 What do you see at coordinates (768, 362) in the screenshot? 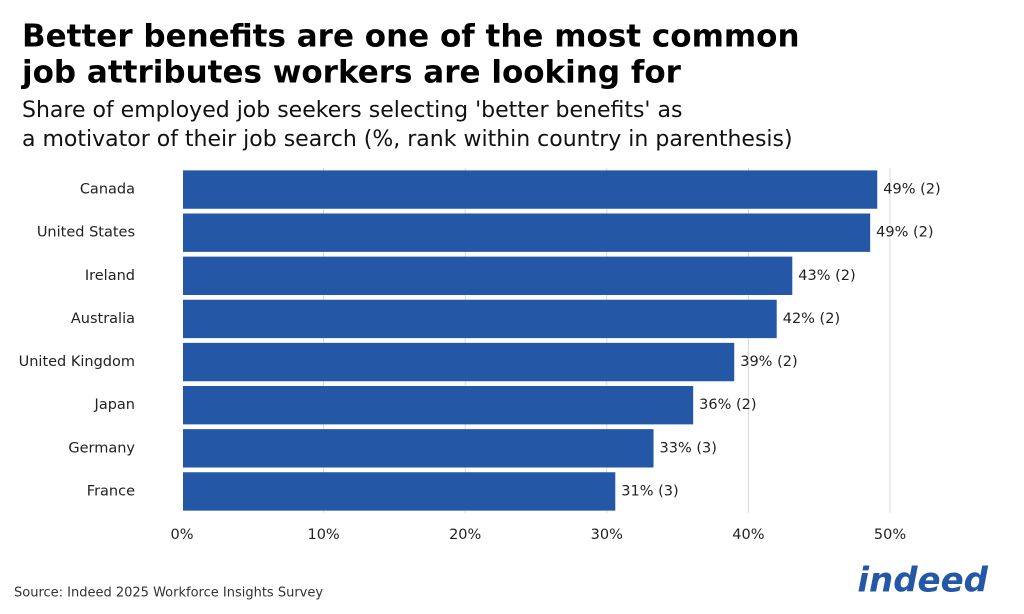
I see `data-label: 39% (2)` at bounding box center [768, 362].